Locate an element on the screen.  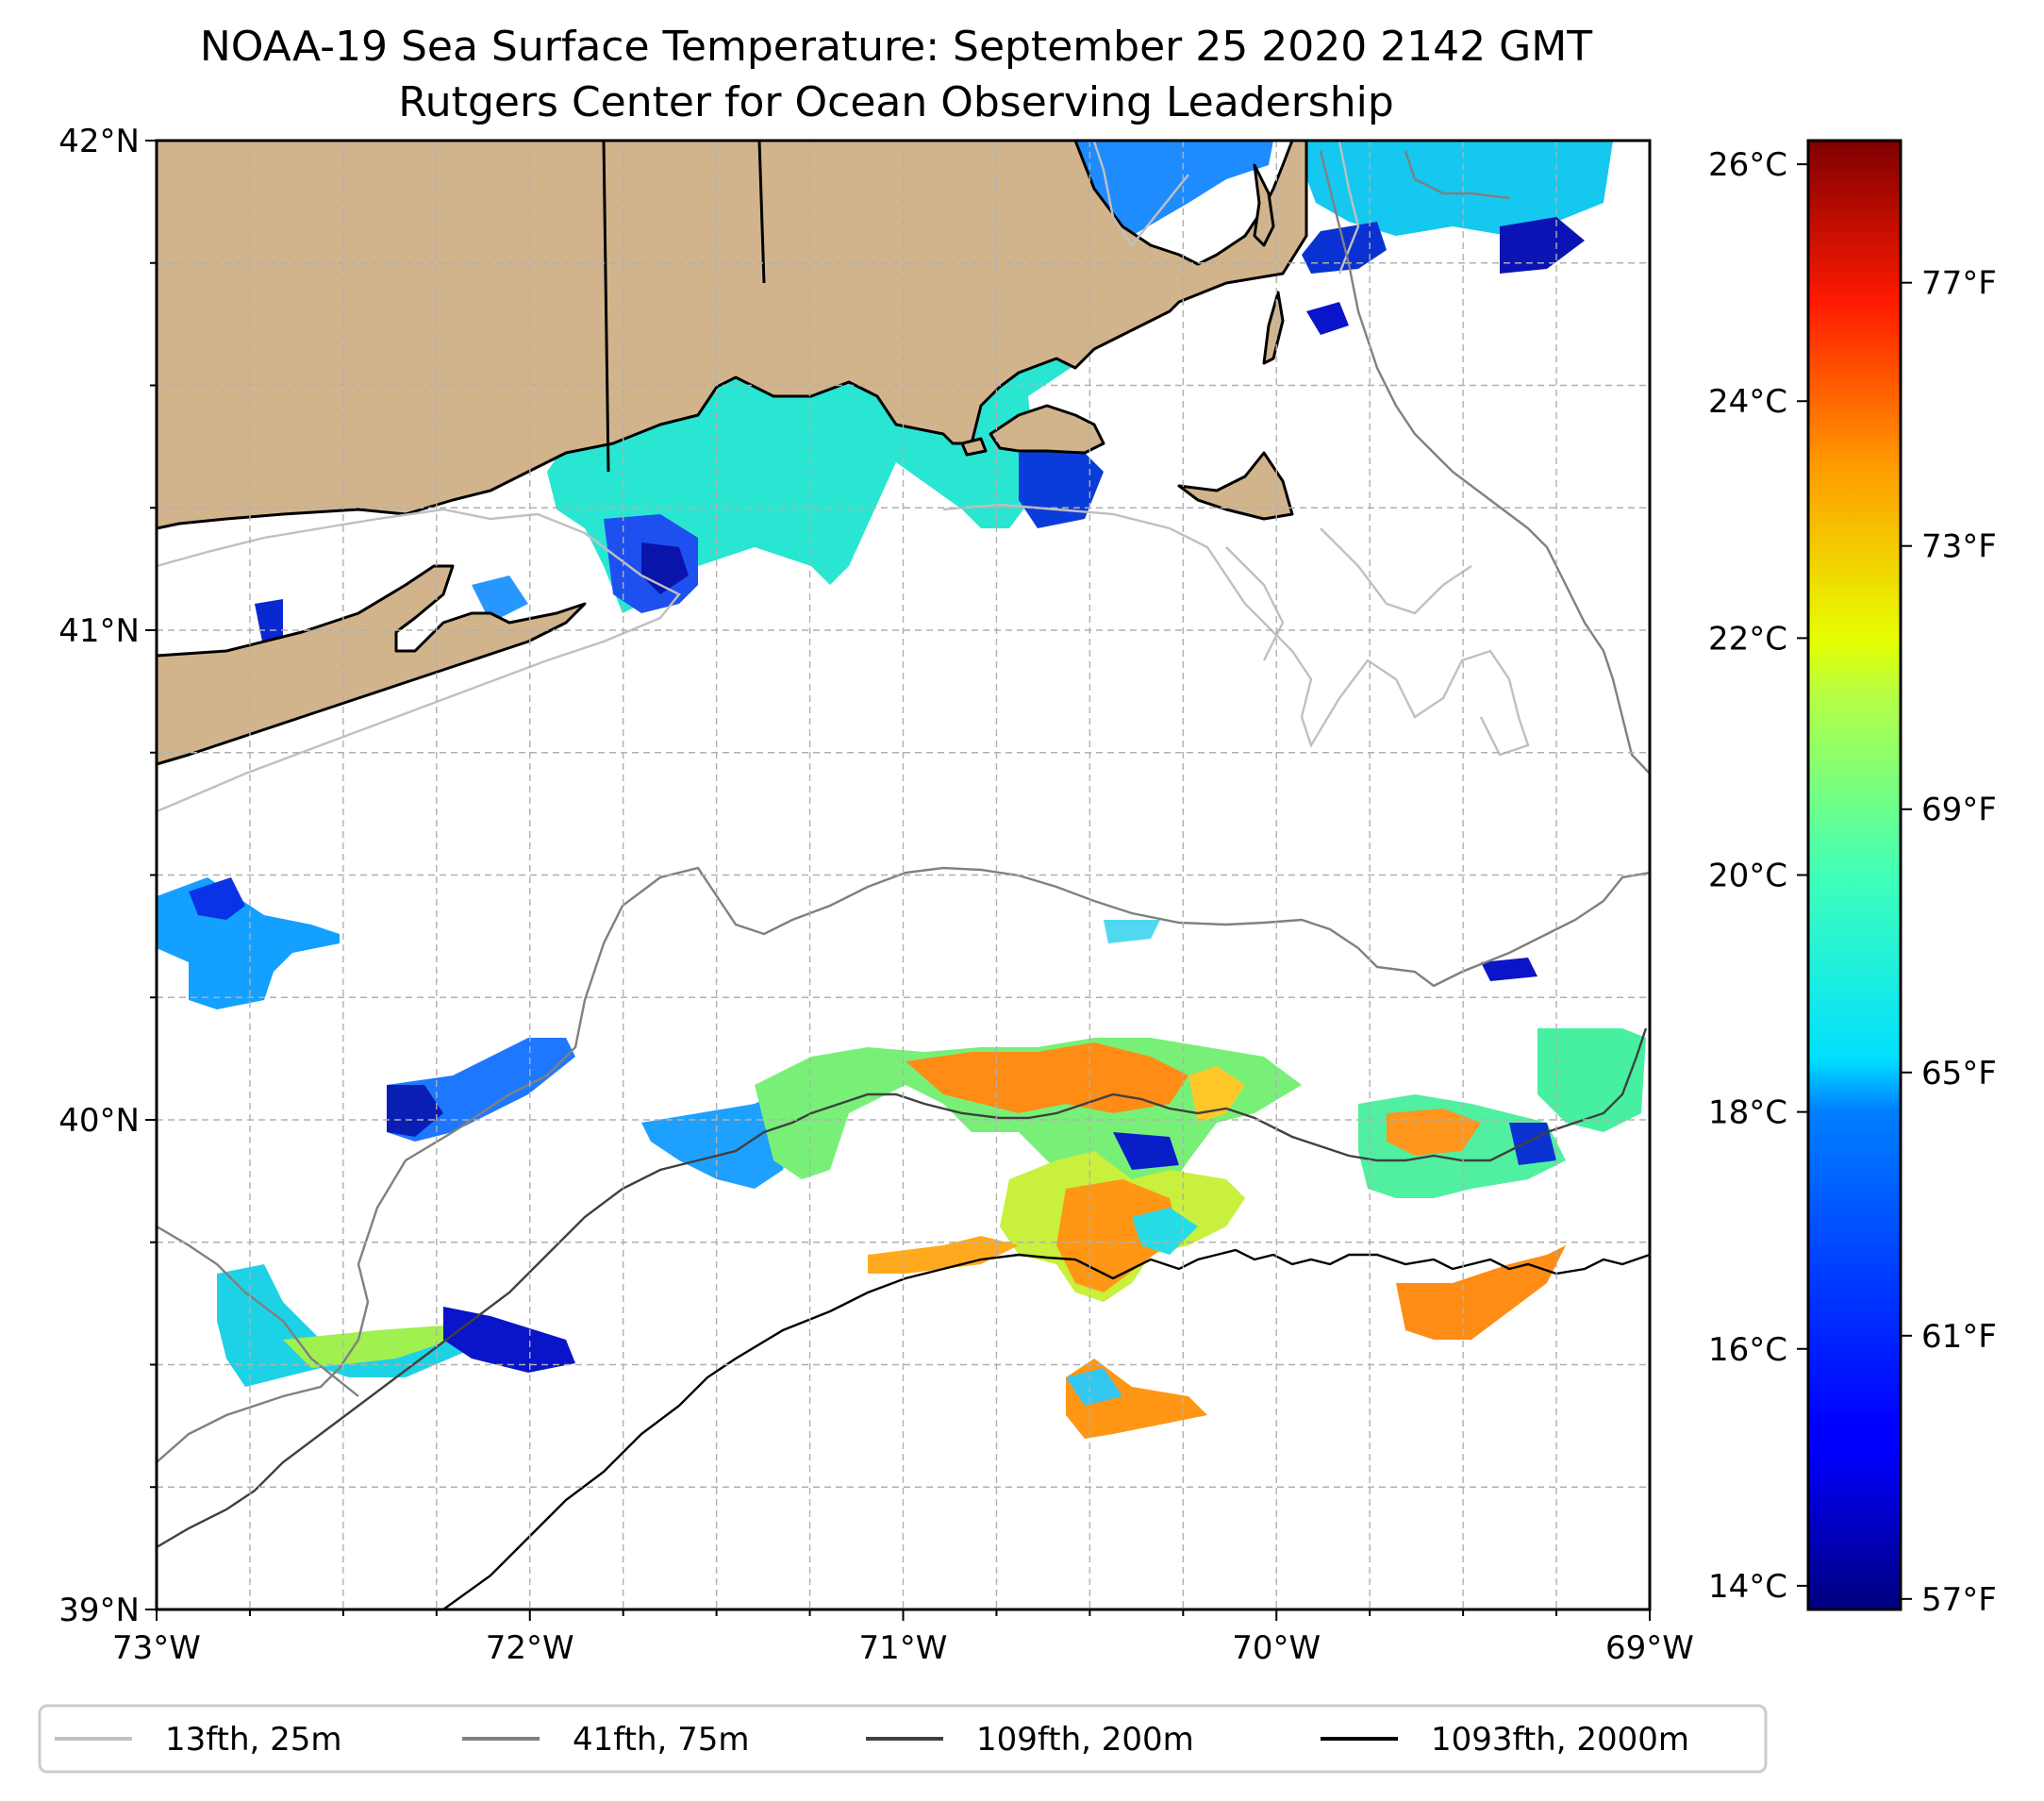
state-borders is located at coordinates (684, 307).